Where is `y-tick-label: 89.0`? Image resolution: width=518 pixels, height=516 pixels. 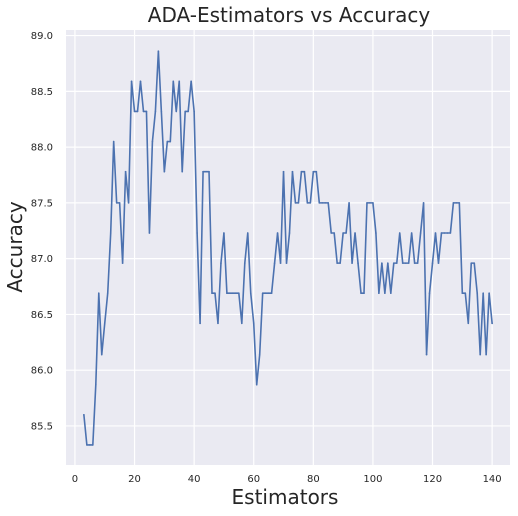
y-tick-label: 89.0 is located at coordinates (42, 36).